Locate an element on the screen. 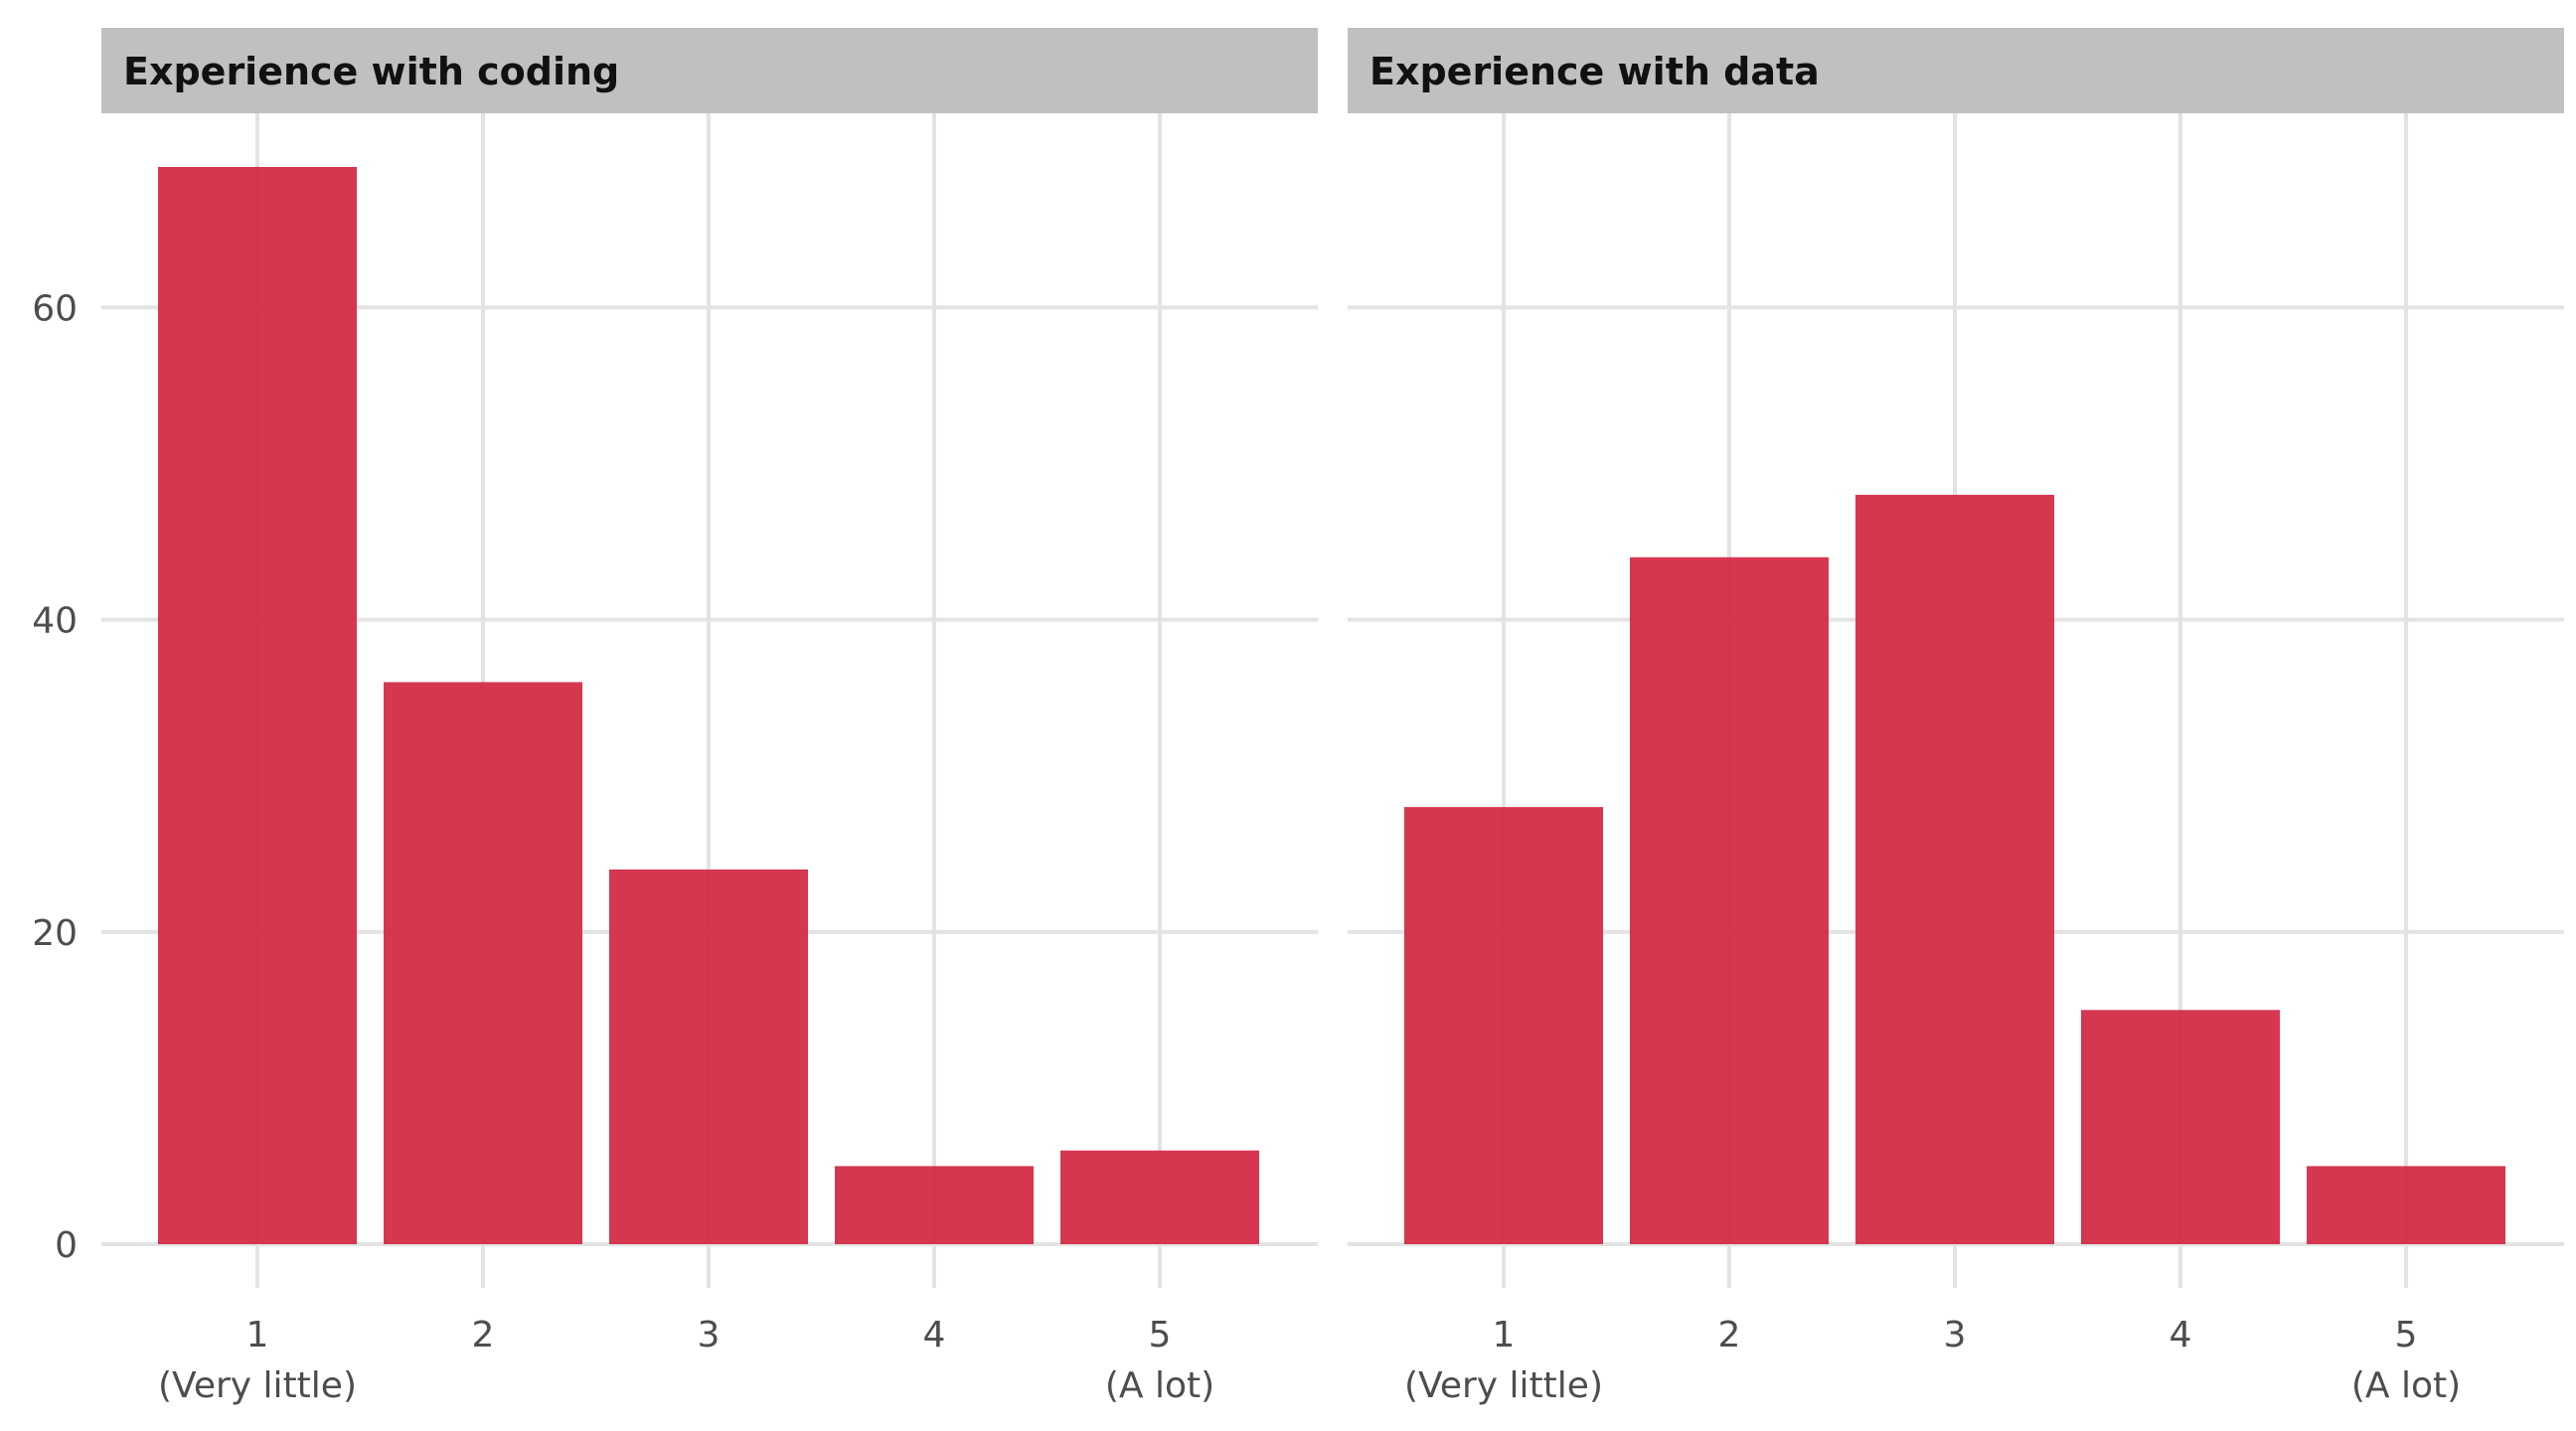 This screenshot has height=1431, width=2576. y-axis: 0 20 40 60 is located at coordinates (55, 777).